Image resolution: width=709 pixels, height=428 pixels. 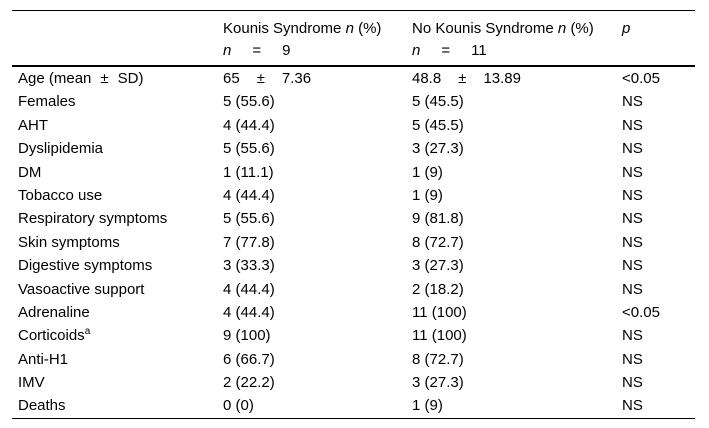 I want to click on no-kounis-value: 2 (18.2), so click(x=438, y=289).